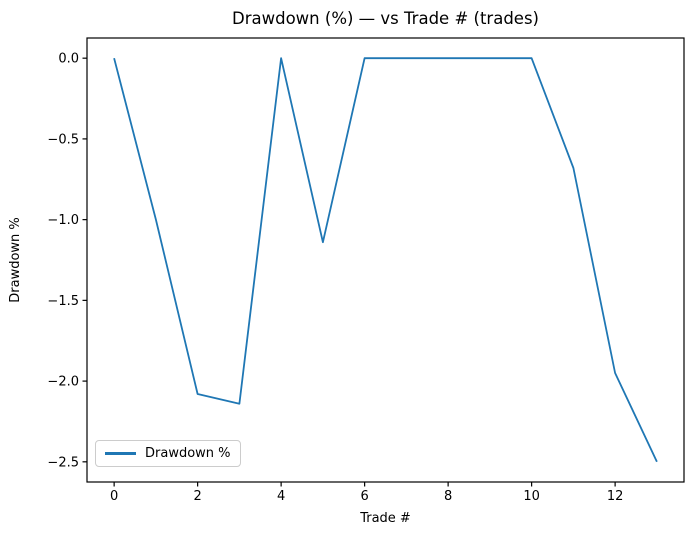 This screenshot has width=695, height=546. I want to click on x-tick-label: 6, so click(364, 496).